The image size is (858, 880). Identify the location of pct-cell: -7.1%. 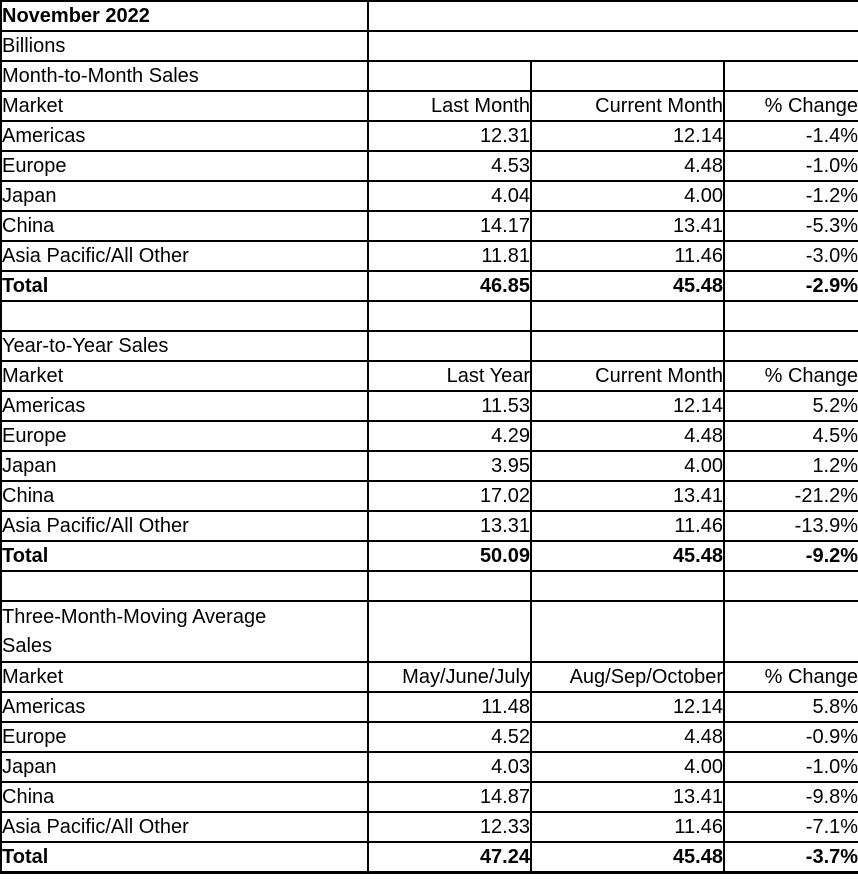
(790, 827).